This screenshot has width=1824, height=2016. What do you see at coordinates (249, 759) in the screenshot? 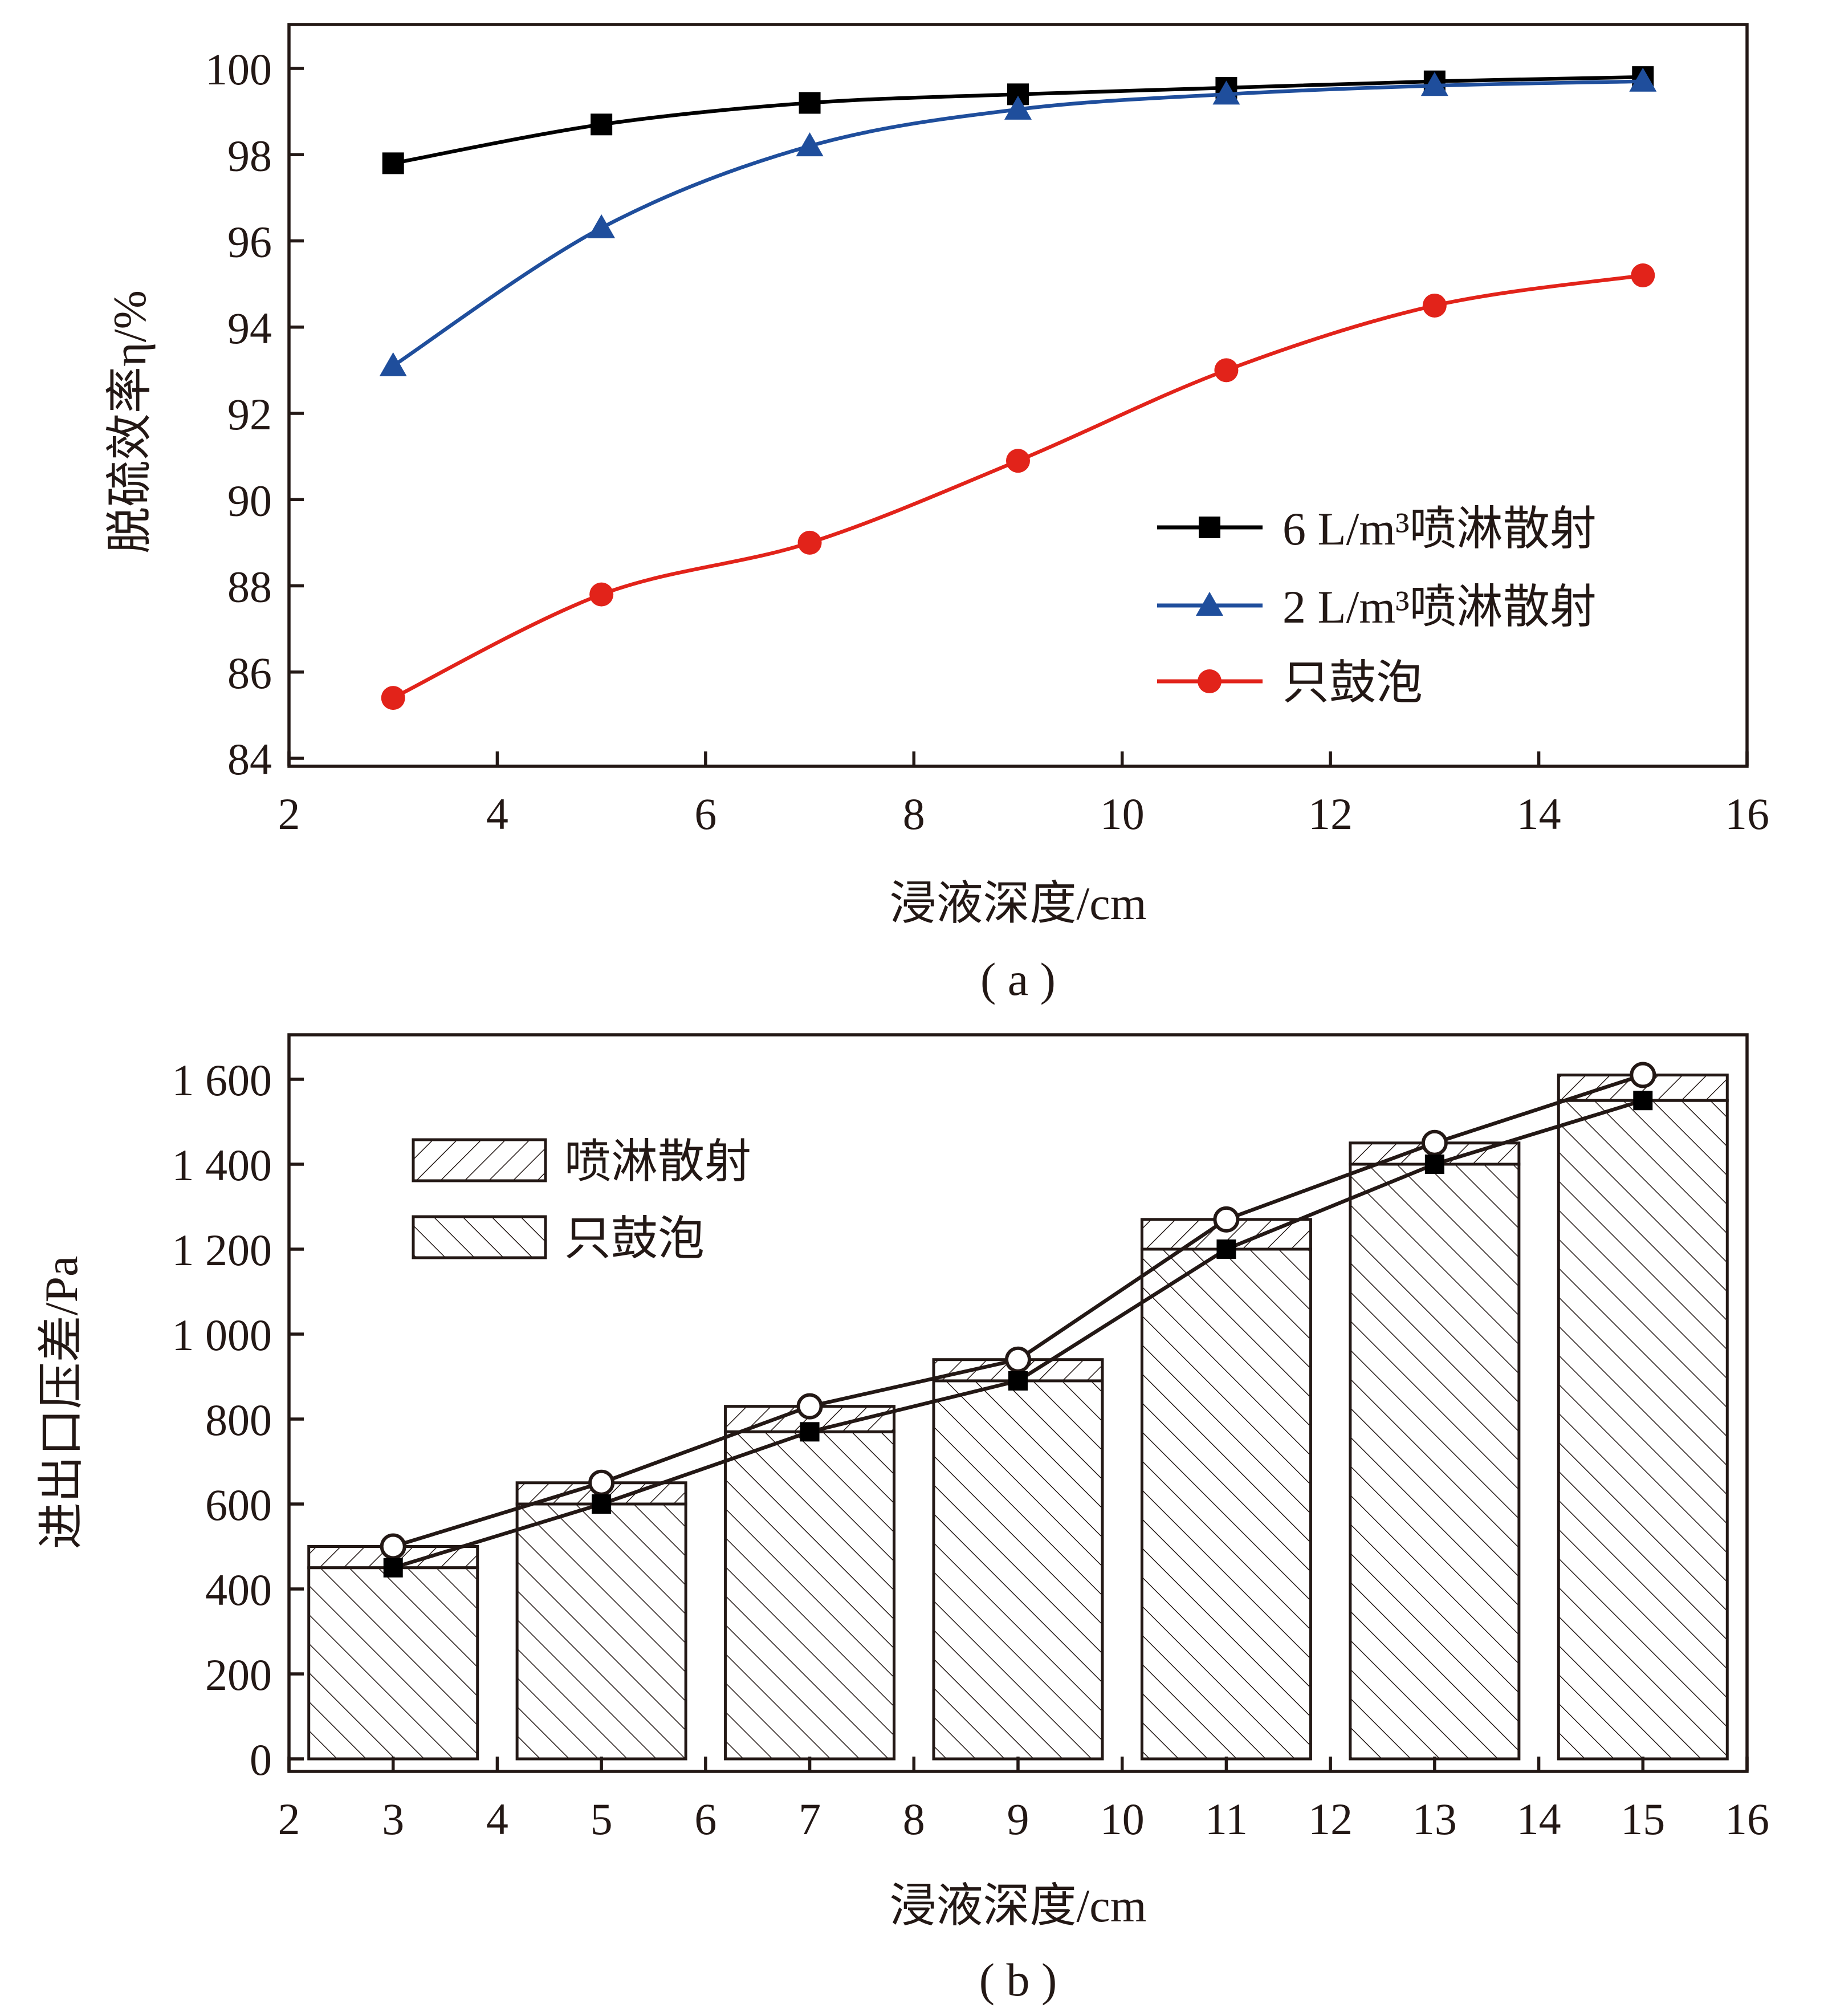
I see `y-tick-label: 84` at bounding box center [249, 759].